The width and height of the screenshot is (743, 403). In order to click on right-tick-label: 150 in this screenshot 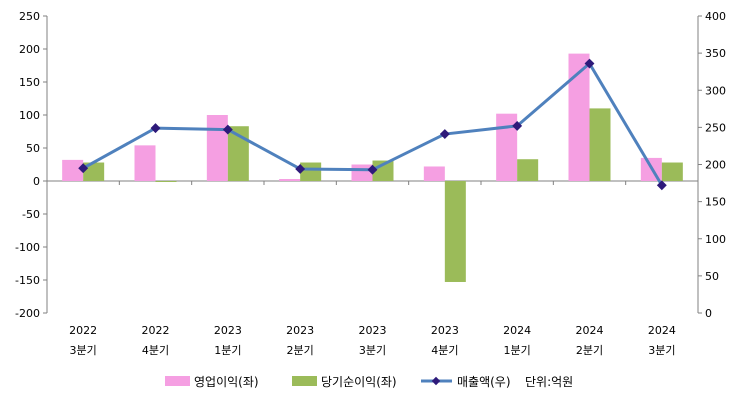, I will do `click(715, 202)`.